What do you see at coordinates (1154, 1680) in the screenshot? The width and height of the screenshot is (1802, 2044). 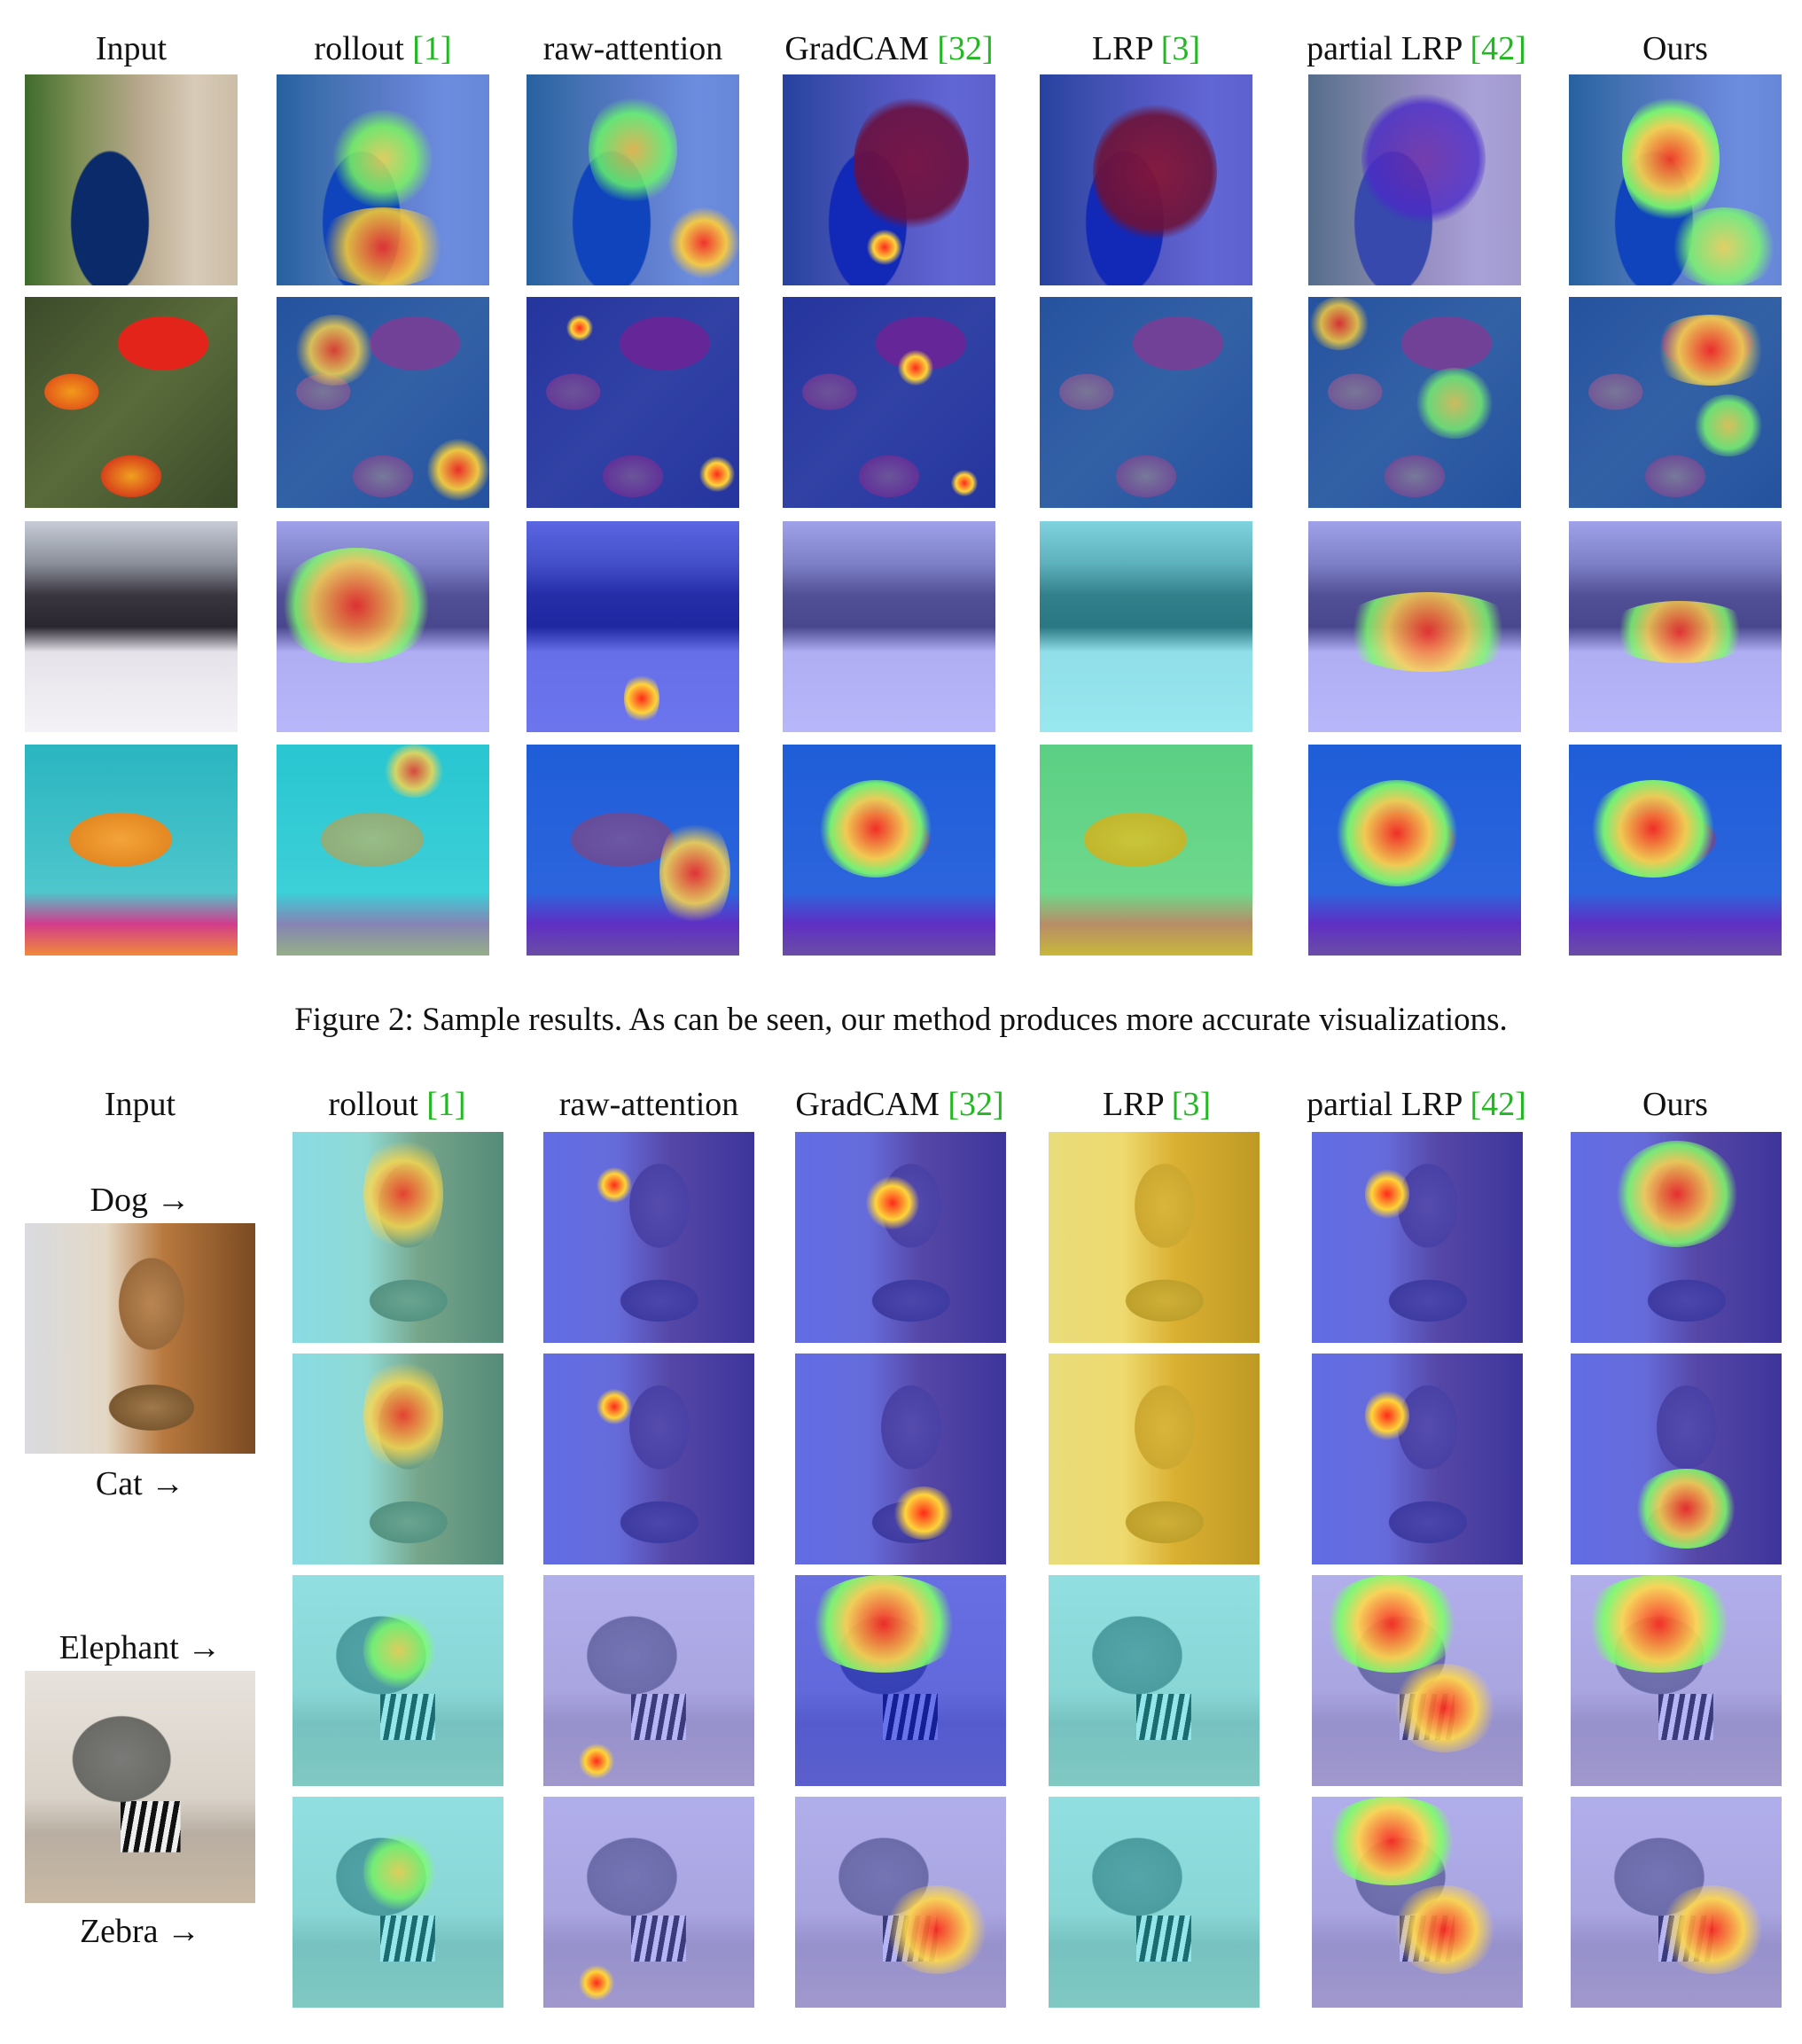 I see `fig3-lrp-elephant` at bounding box center [1154, 1680].